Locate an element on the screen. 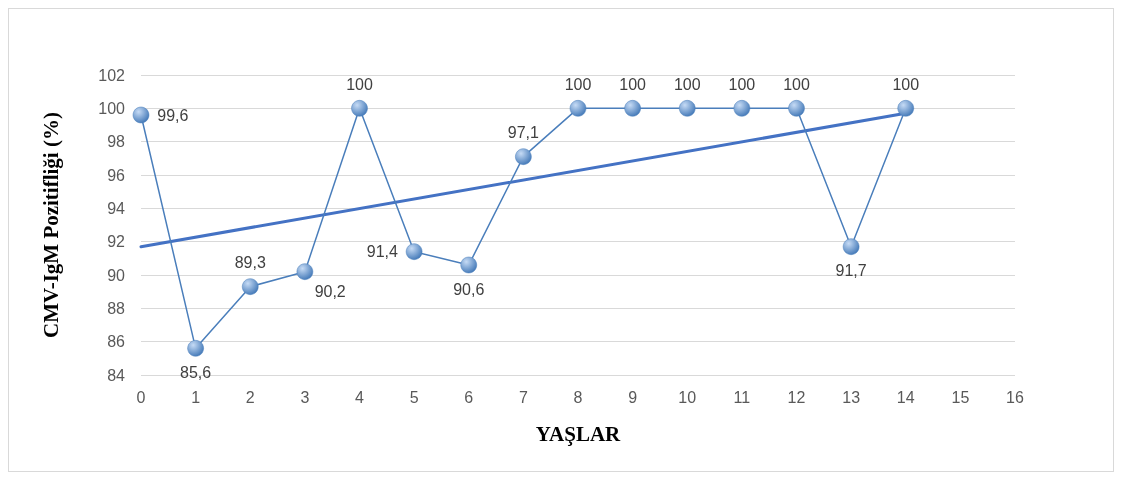 The image size is (1122, 480). x-tick-label: 4 is located at coordinates (360, 397).